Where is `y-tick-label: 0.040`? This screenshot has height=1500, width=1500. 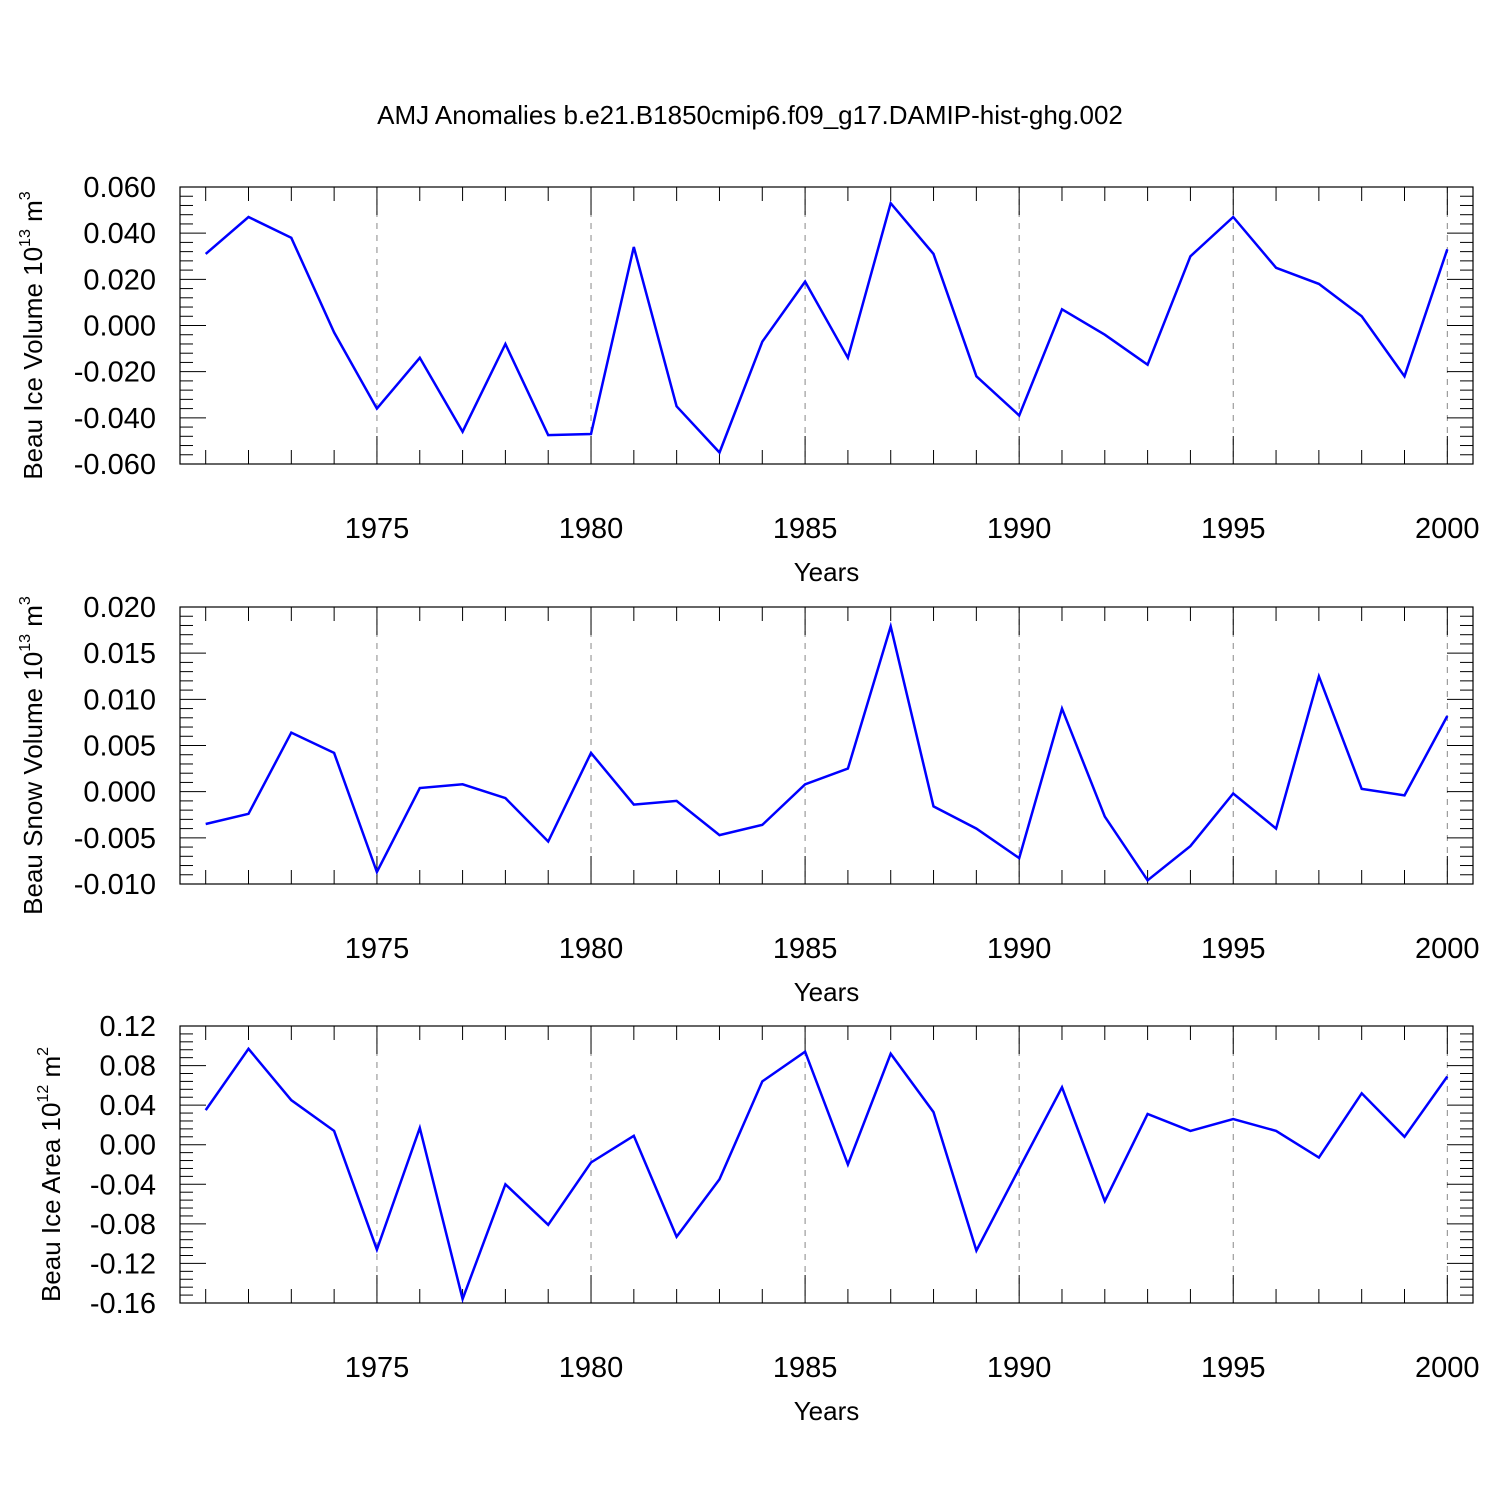
y-tick-label: 0.040 is located at coordinates (119, 234).